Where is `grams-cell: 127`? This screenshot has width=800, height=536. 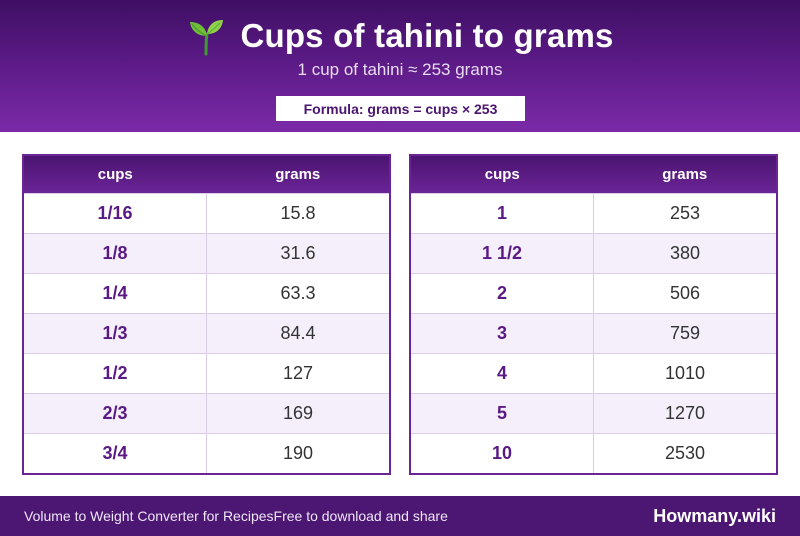 grams-cell: 127 is located at coordinates (297, 372).